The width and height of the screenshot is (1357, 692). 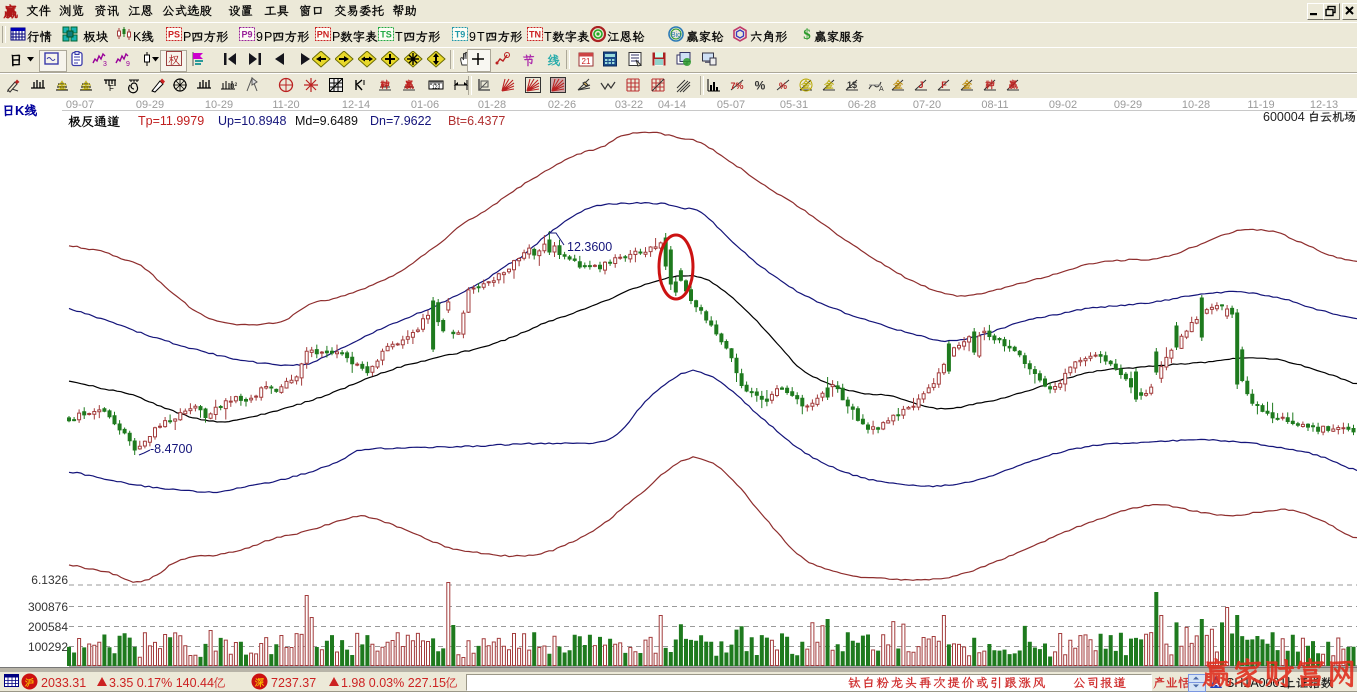 I want to click on svg-text: Big, so click(x=676, y=35).